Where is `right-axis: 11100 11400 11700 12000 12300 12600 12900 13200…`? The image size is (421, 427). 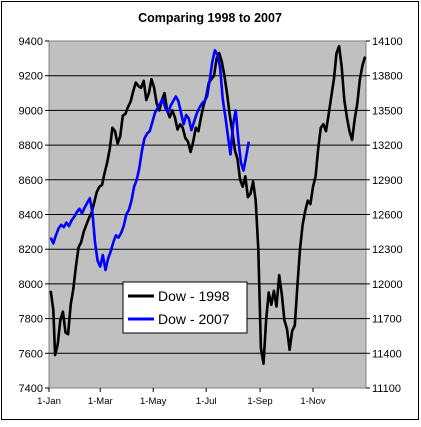 right-axis: 11100 11400 11700 12000 12300 12600 12900 13200… is located at coordinates (384, 215).